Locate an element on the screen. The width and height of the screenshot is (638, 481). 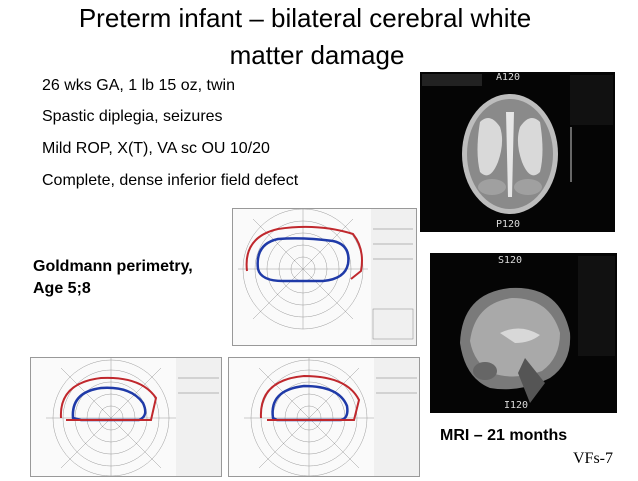
goldmann-chart-bottom-right is located at coordinates (324, 417).